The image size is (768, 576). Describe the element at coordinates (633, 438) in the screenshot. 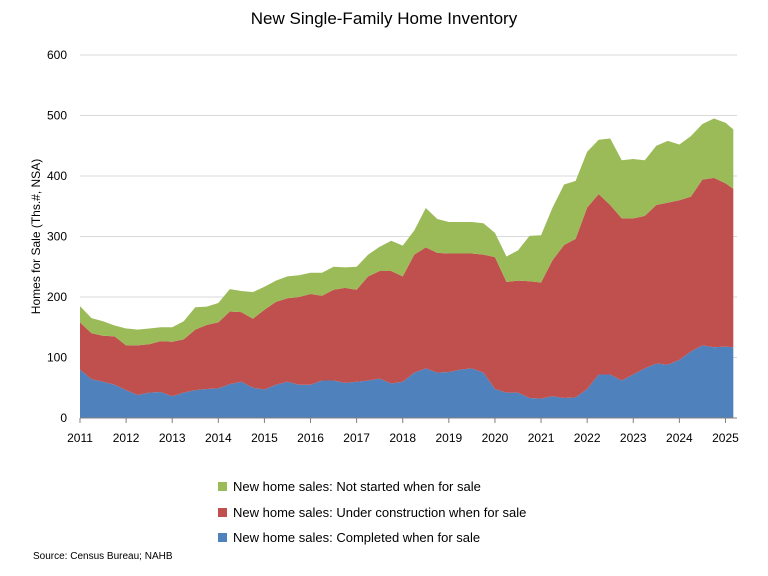

I see `x-tick-label: 2023` at that location.